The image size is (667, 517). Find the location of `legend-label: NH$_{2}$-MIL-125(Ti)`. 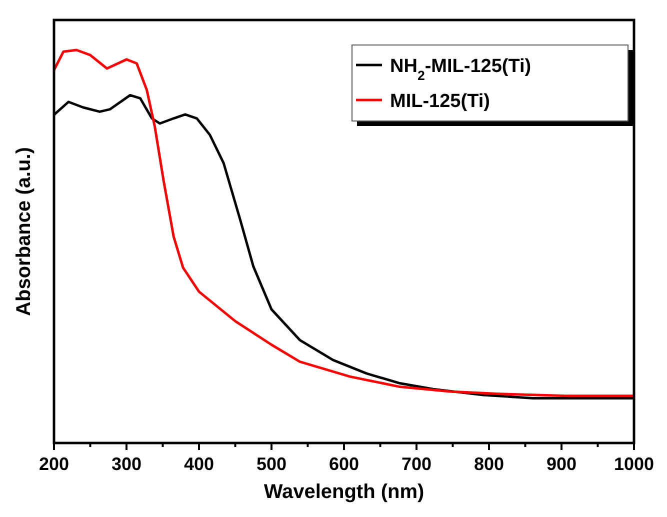

legend-label: NH$_{2}$-MIL-125(Ti) is located at coordinates (461, 69).